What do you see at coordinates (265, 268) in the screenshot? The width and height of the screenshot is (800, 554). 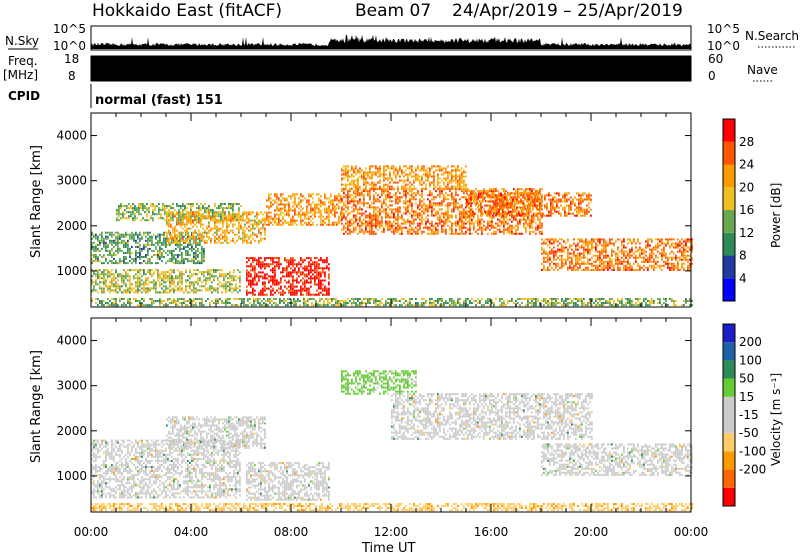 I see `power-cell-1938` at bounding box center [265, 268].